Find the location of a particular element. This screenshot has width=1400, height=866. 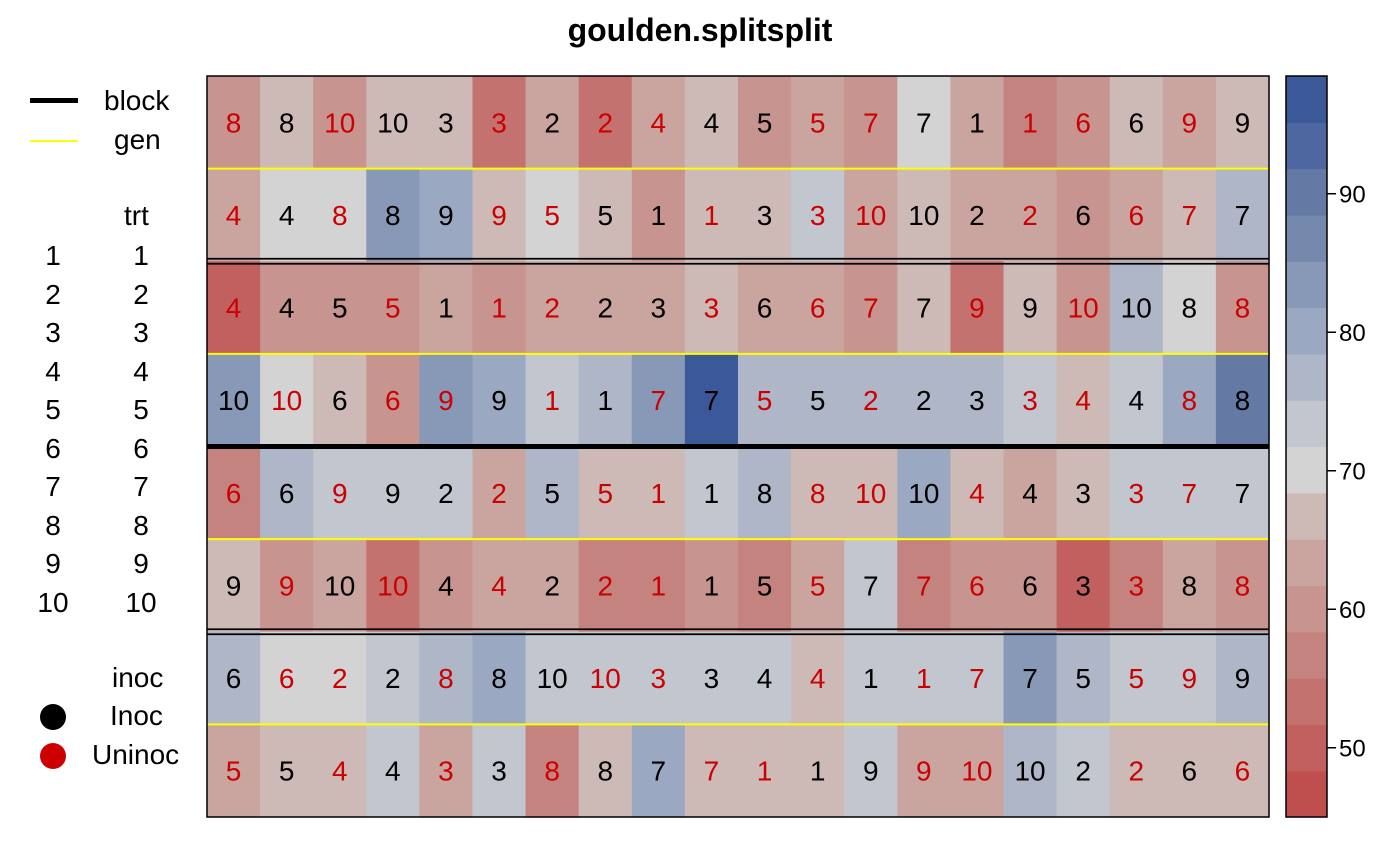

colorbar-segment is located at coordinates (1306, 285).